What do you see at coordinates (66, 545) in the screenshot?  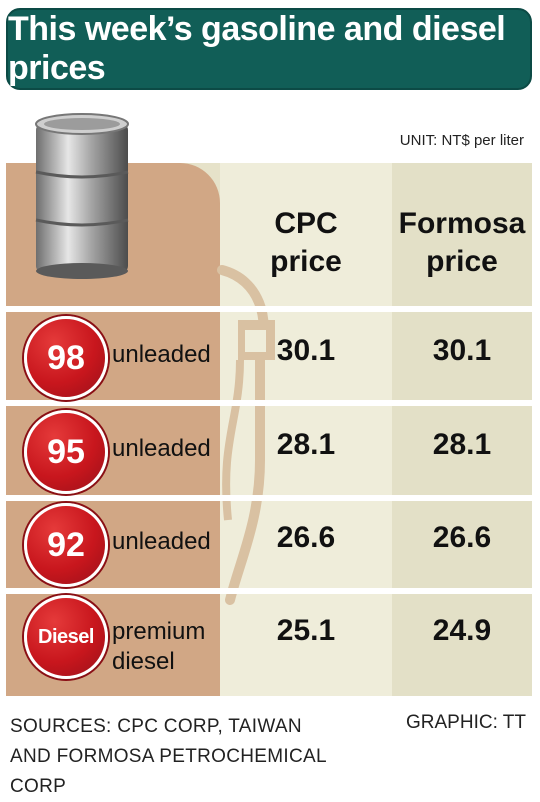 I see `octane-92-badge: 92` at bounding box center [66, 545].